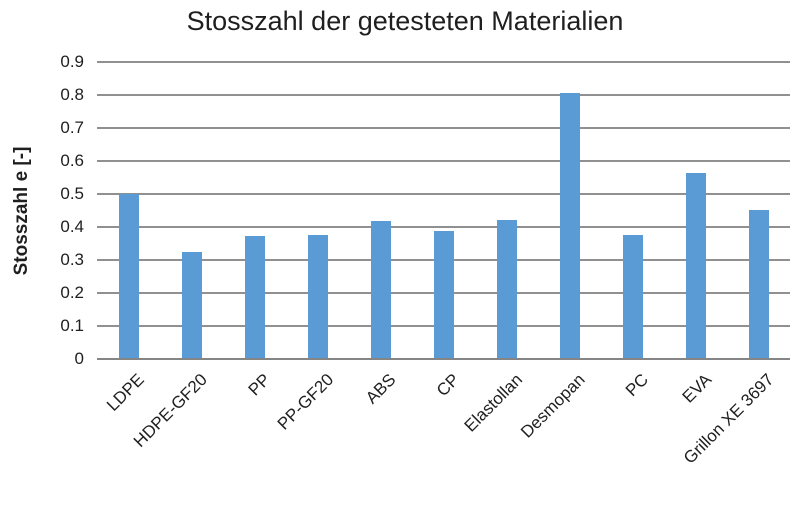 The height and width of the screenshot is (507, 800). I want to click on gridline-0.9, so click(443, 62).